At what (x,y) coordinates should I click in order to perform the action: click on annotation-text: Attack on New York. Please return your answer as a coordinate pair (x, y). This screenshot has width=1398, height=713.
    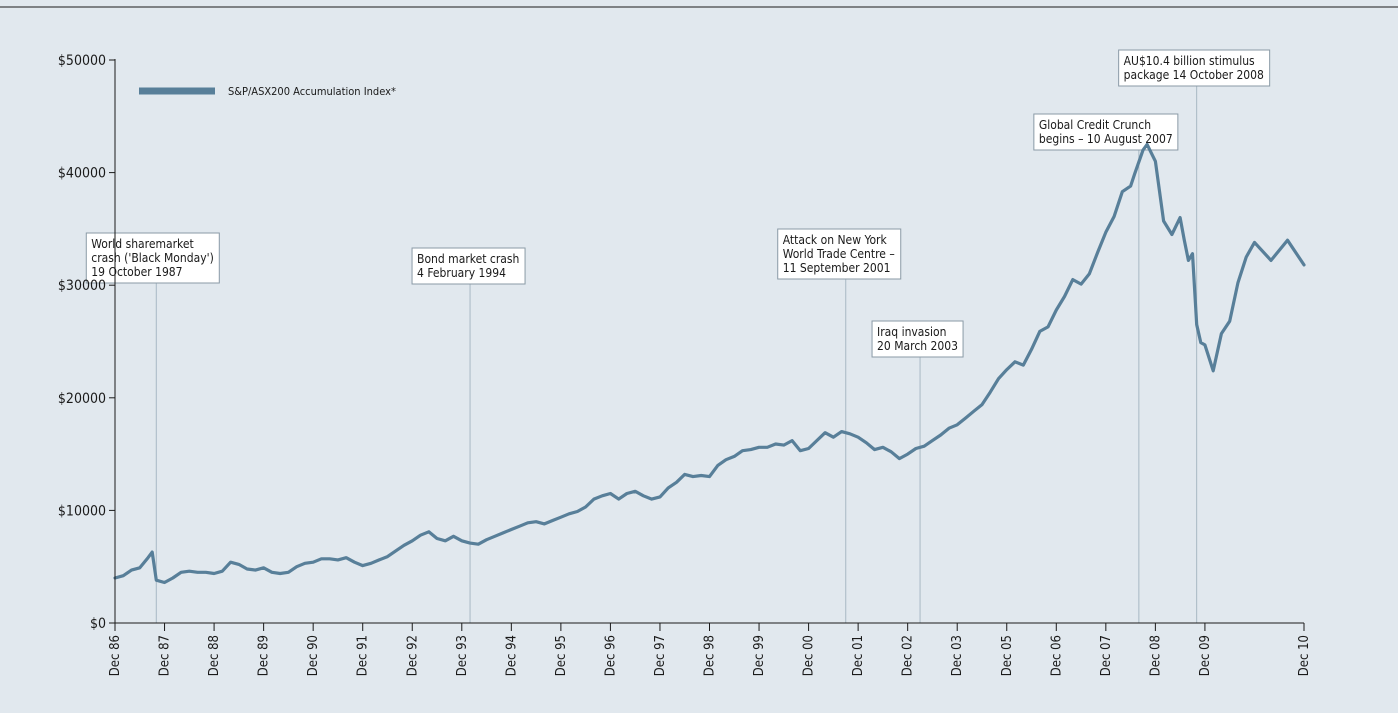
    Looking at the image, I should click on (835, 240).